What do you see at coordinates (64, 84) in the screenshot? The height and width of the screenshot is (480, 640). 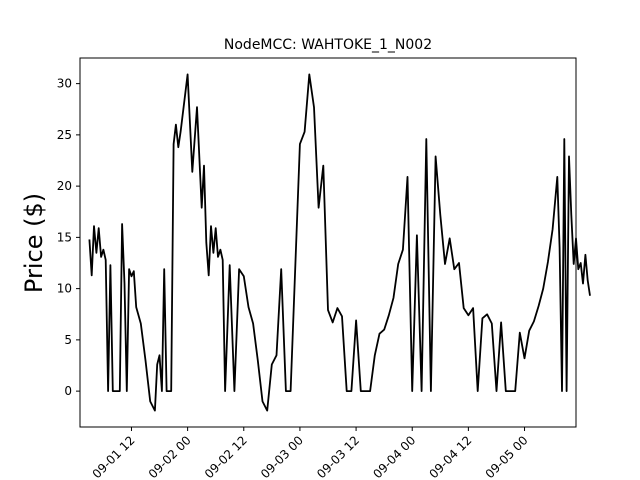 I see `y-tick-label: 30` at bounding box center [64, 84].